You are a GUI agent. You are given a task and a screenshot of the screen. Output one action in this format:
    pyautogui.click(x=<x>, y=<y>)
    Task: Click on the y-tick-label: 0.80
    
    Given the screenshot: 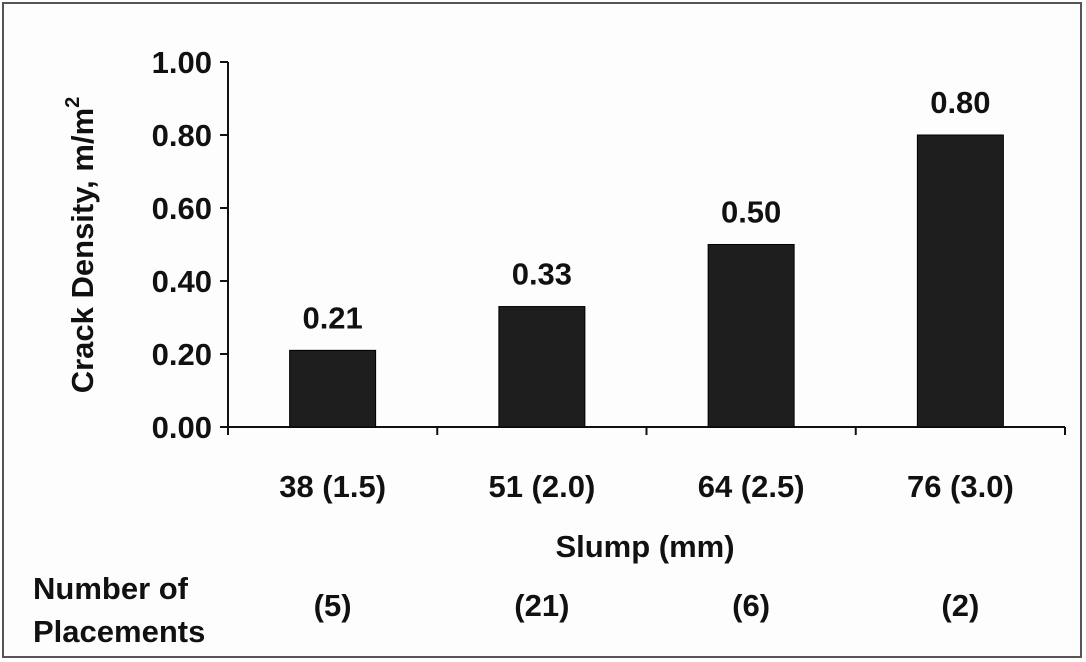 What is the action you would take?
    pyautogui.click(x=182, y=135)
    